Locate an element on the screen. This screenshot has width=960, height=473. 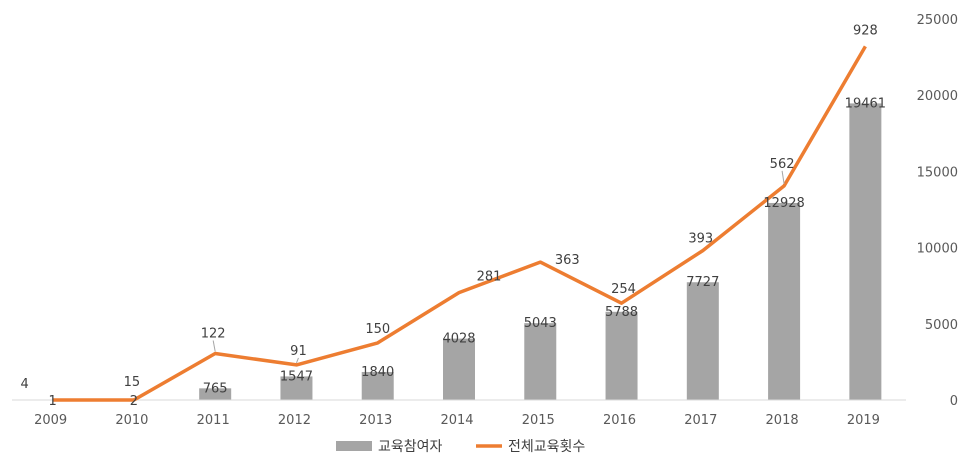
bar-label-2018: 12928 is located at coordinates (783, 203).